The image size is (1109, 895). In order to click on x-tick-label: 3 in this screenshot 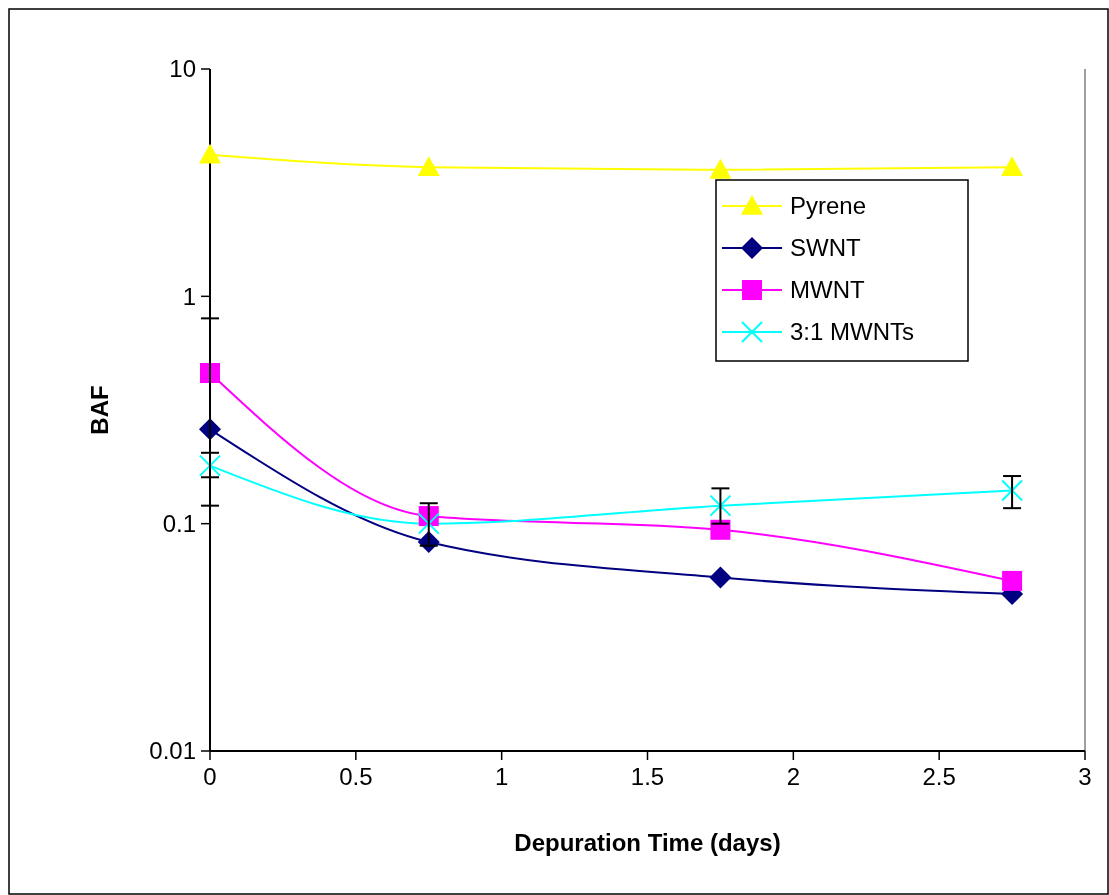, I will do `click(1085, 776)`.